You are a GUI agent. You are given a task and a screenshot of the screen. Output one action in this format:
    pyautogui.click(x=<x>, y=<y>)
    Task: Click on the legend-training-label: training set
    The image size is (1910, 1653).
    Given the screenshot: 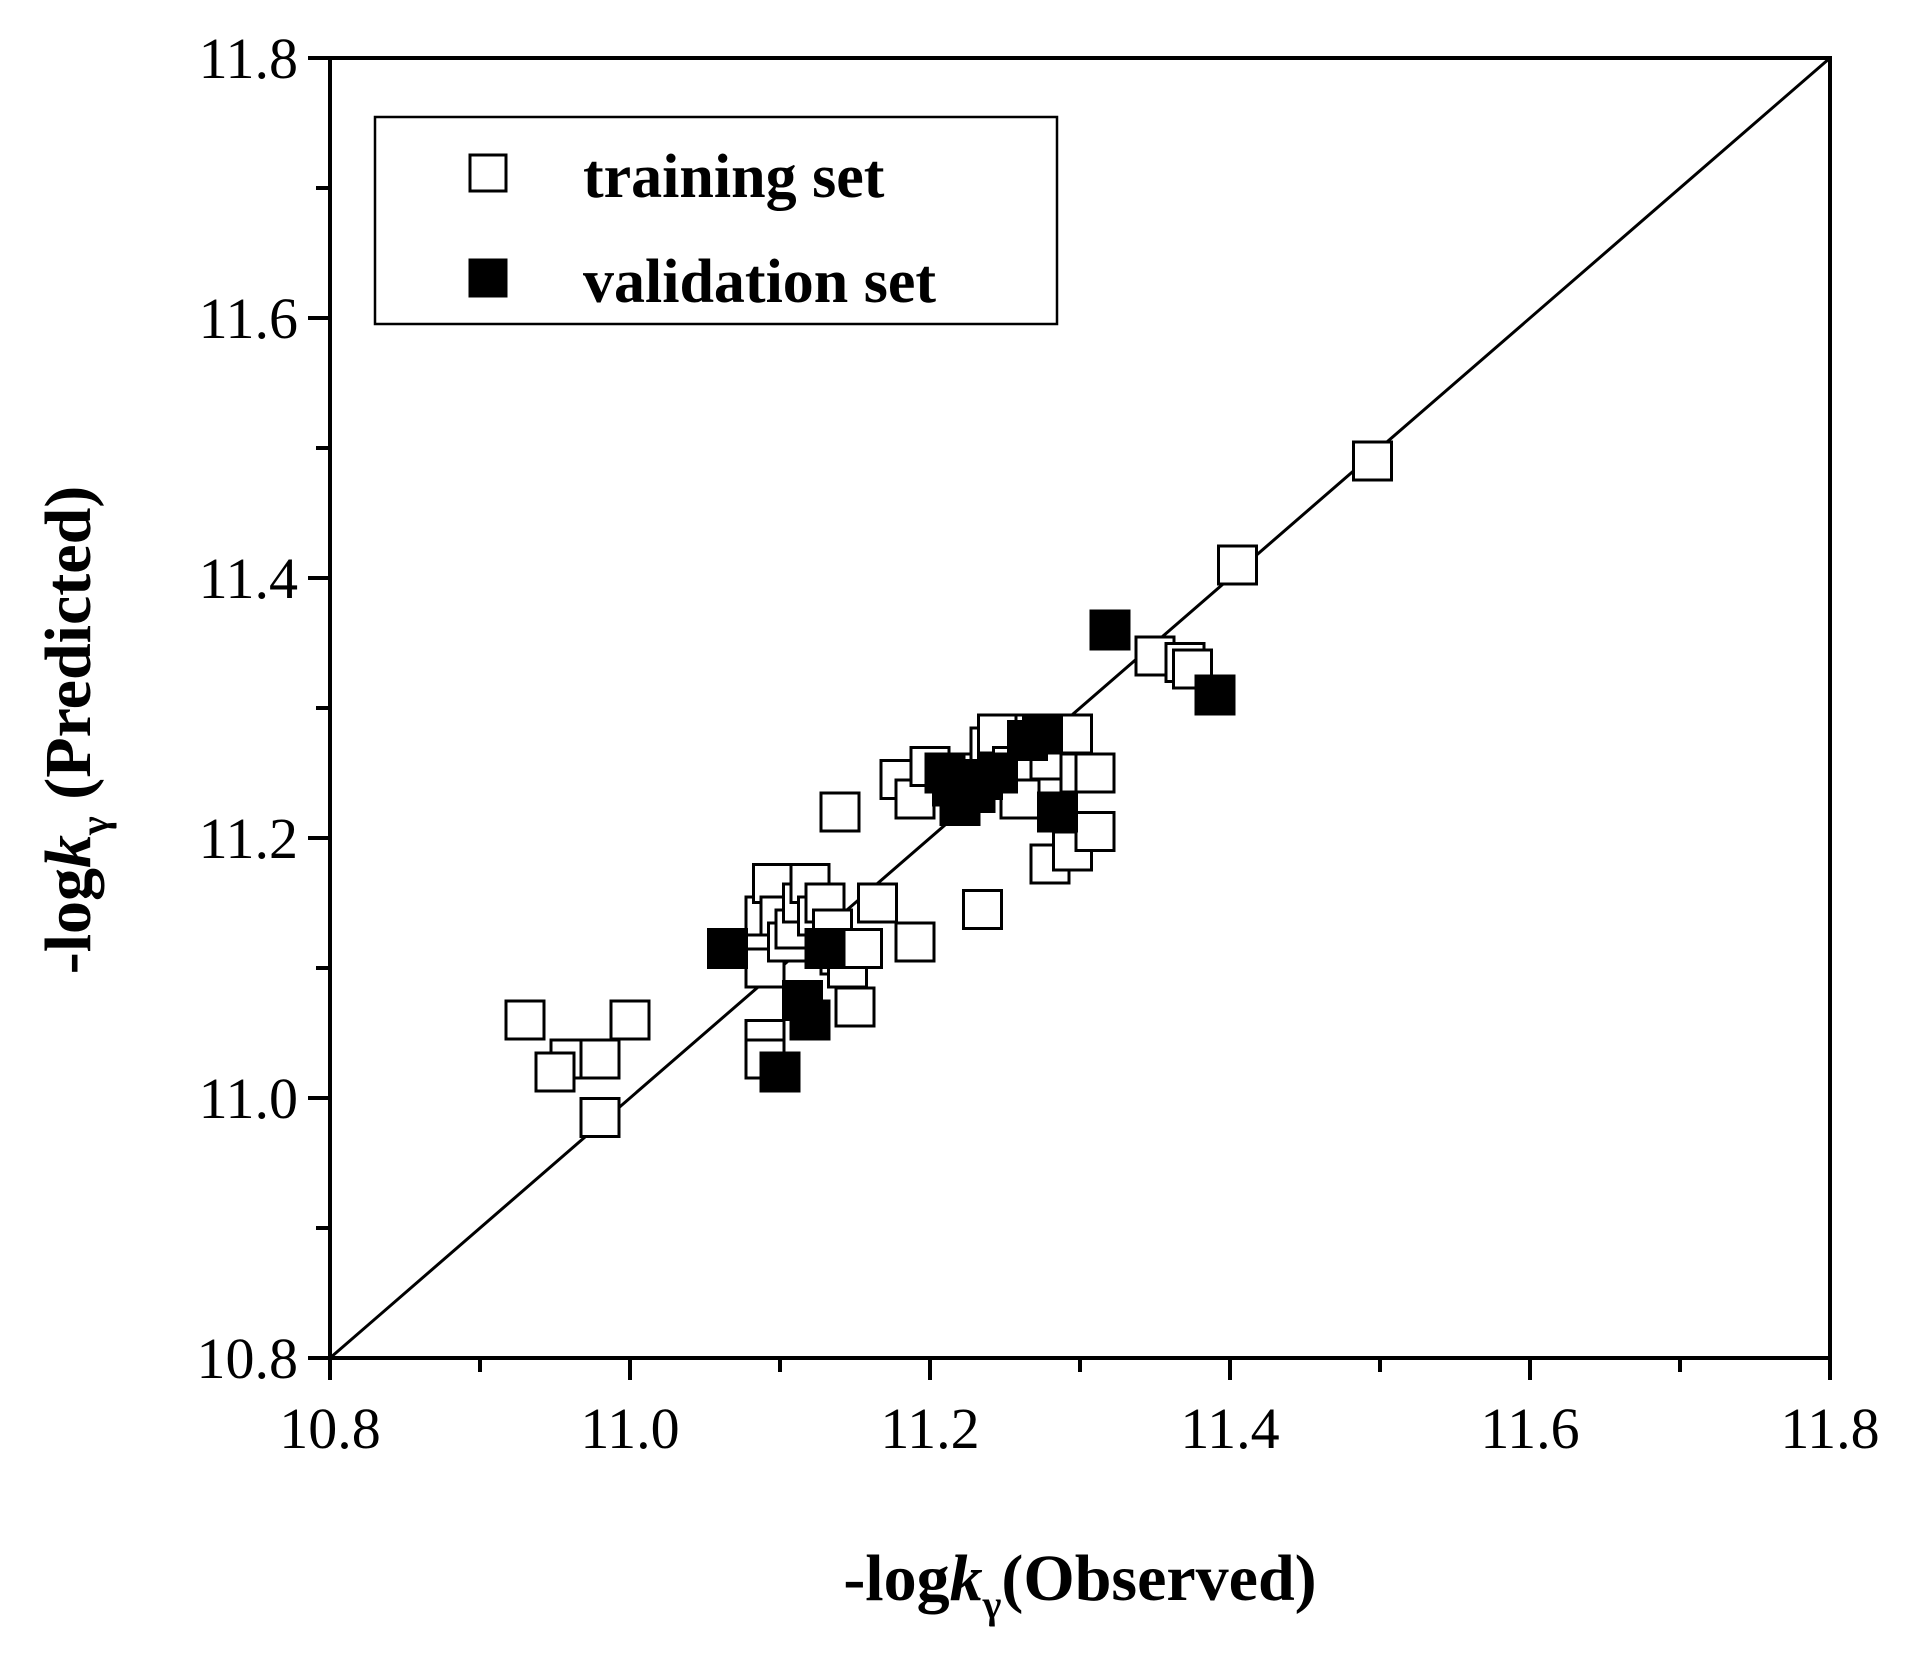 What is the action you would take?
    pyautogui.click(x=734, y=177)
    